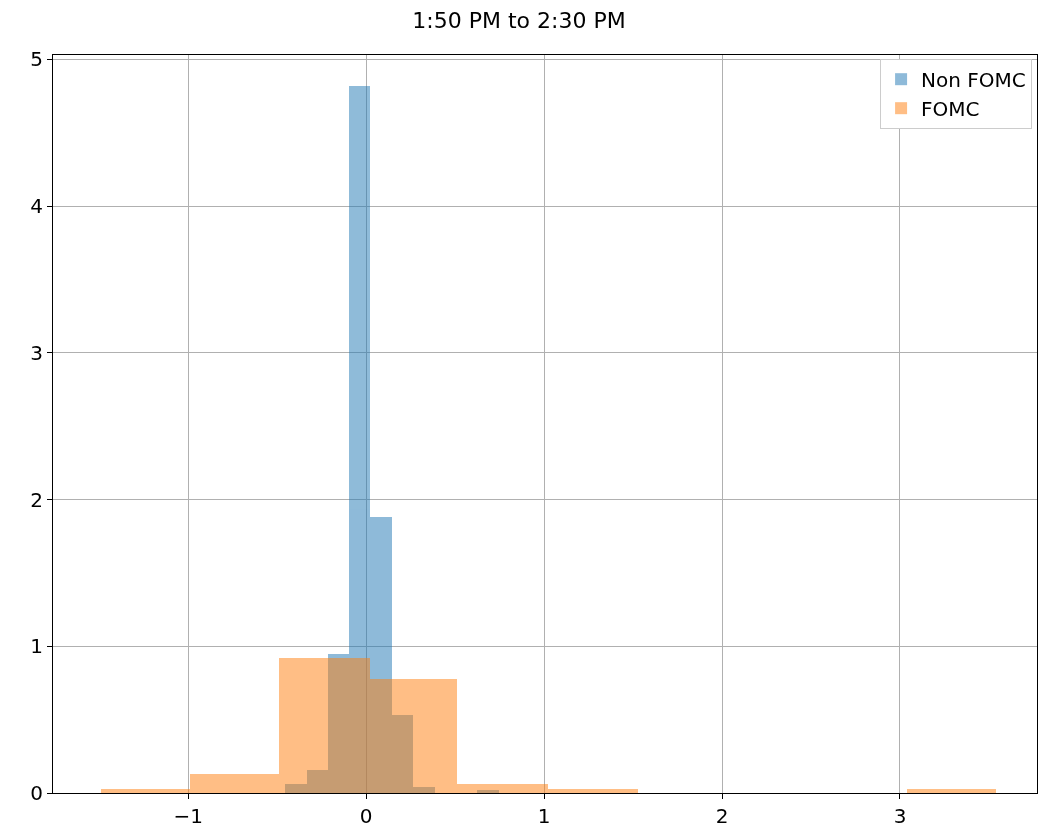  Describe the element at coordinates (36, 206) in the screenshot. I see `y-tick-label: 4` at that location.